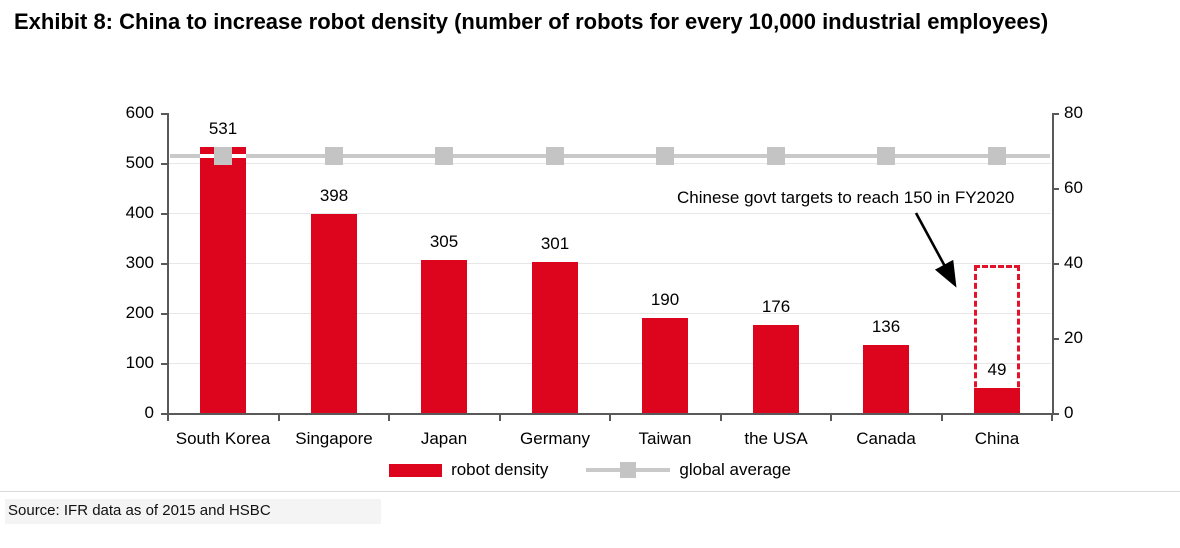 This screenshot has height=548, width=1180. What do you see at coordinates (139, 112) in the screenshot?
I see `left-axis-tick-label: 600` at bounding box center [139, 112].